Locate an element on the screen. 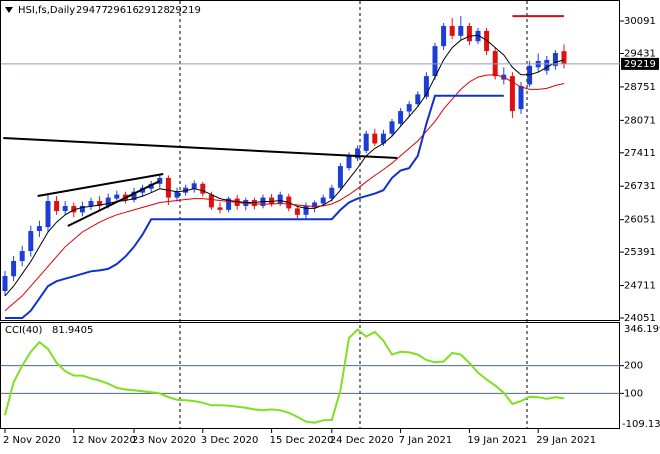 This screenshot has width=660, height=454. x-tick-label: 29 Jan 2021 is located at coordinates (566, 440).